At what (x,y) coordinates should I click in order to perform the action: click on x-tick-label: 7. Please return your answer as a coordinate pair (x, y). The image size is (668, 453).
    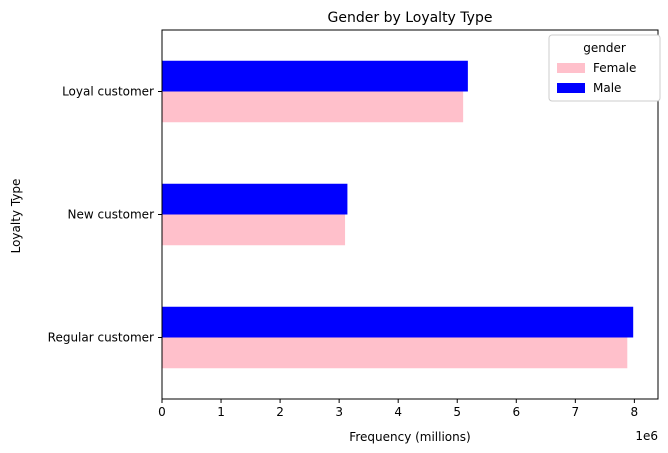
    Looking at the image, I should click on (576, 412).